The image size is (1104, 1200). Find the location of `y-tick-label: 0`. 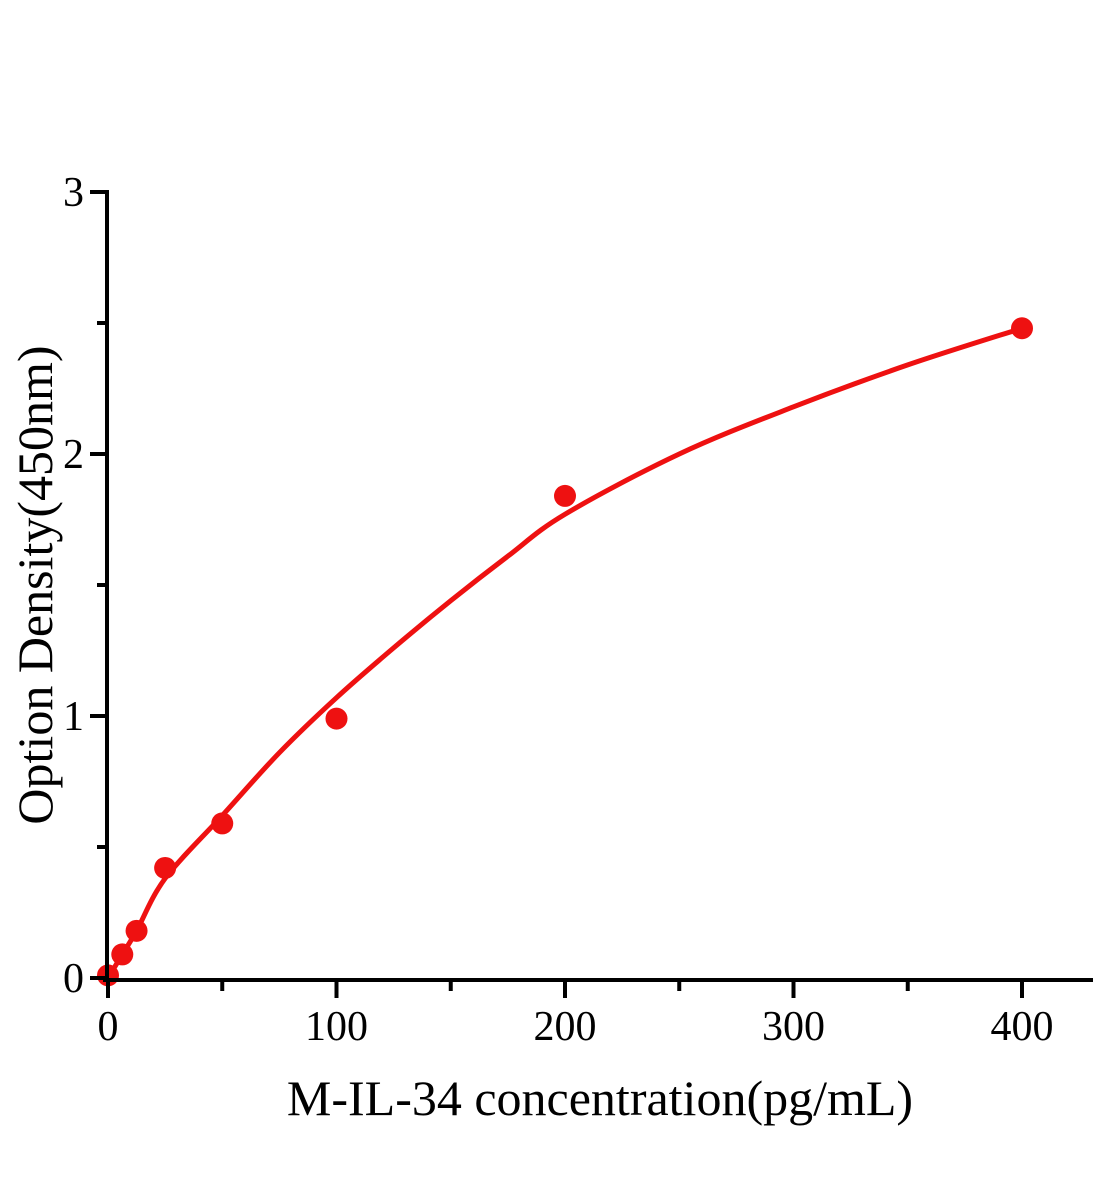

y-tick-label: 0 is located at coordinates (73, 979).